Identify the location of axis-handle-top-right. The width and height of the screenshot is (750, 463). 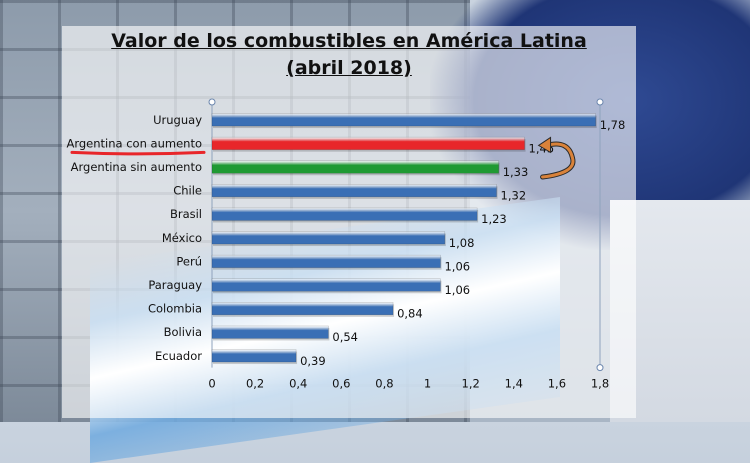
(600, 102).